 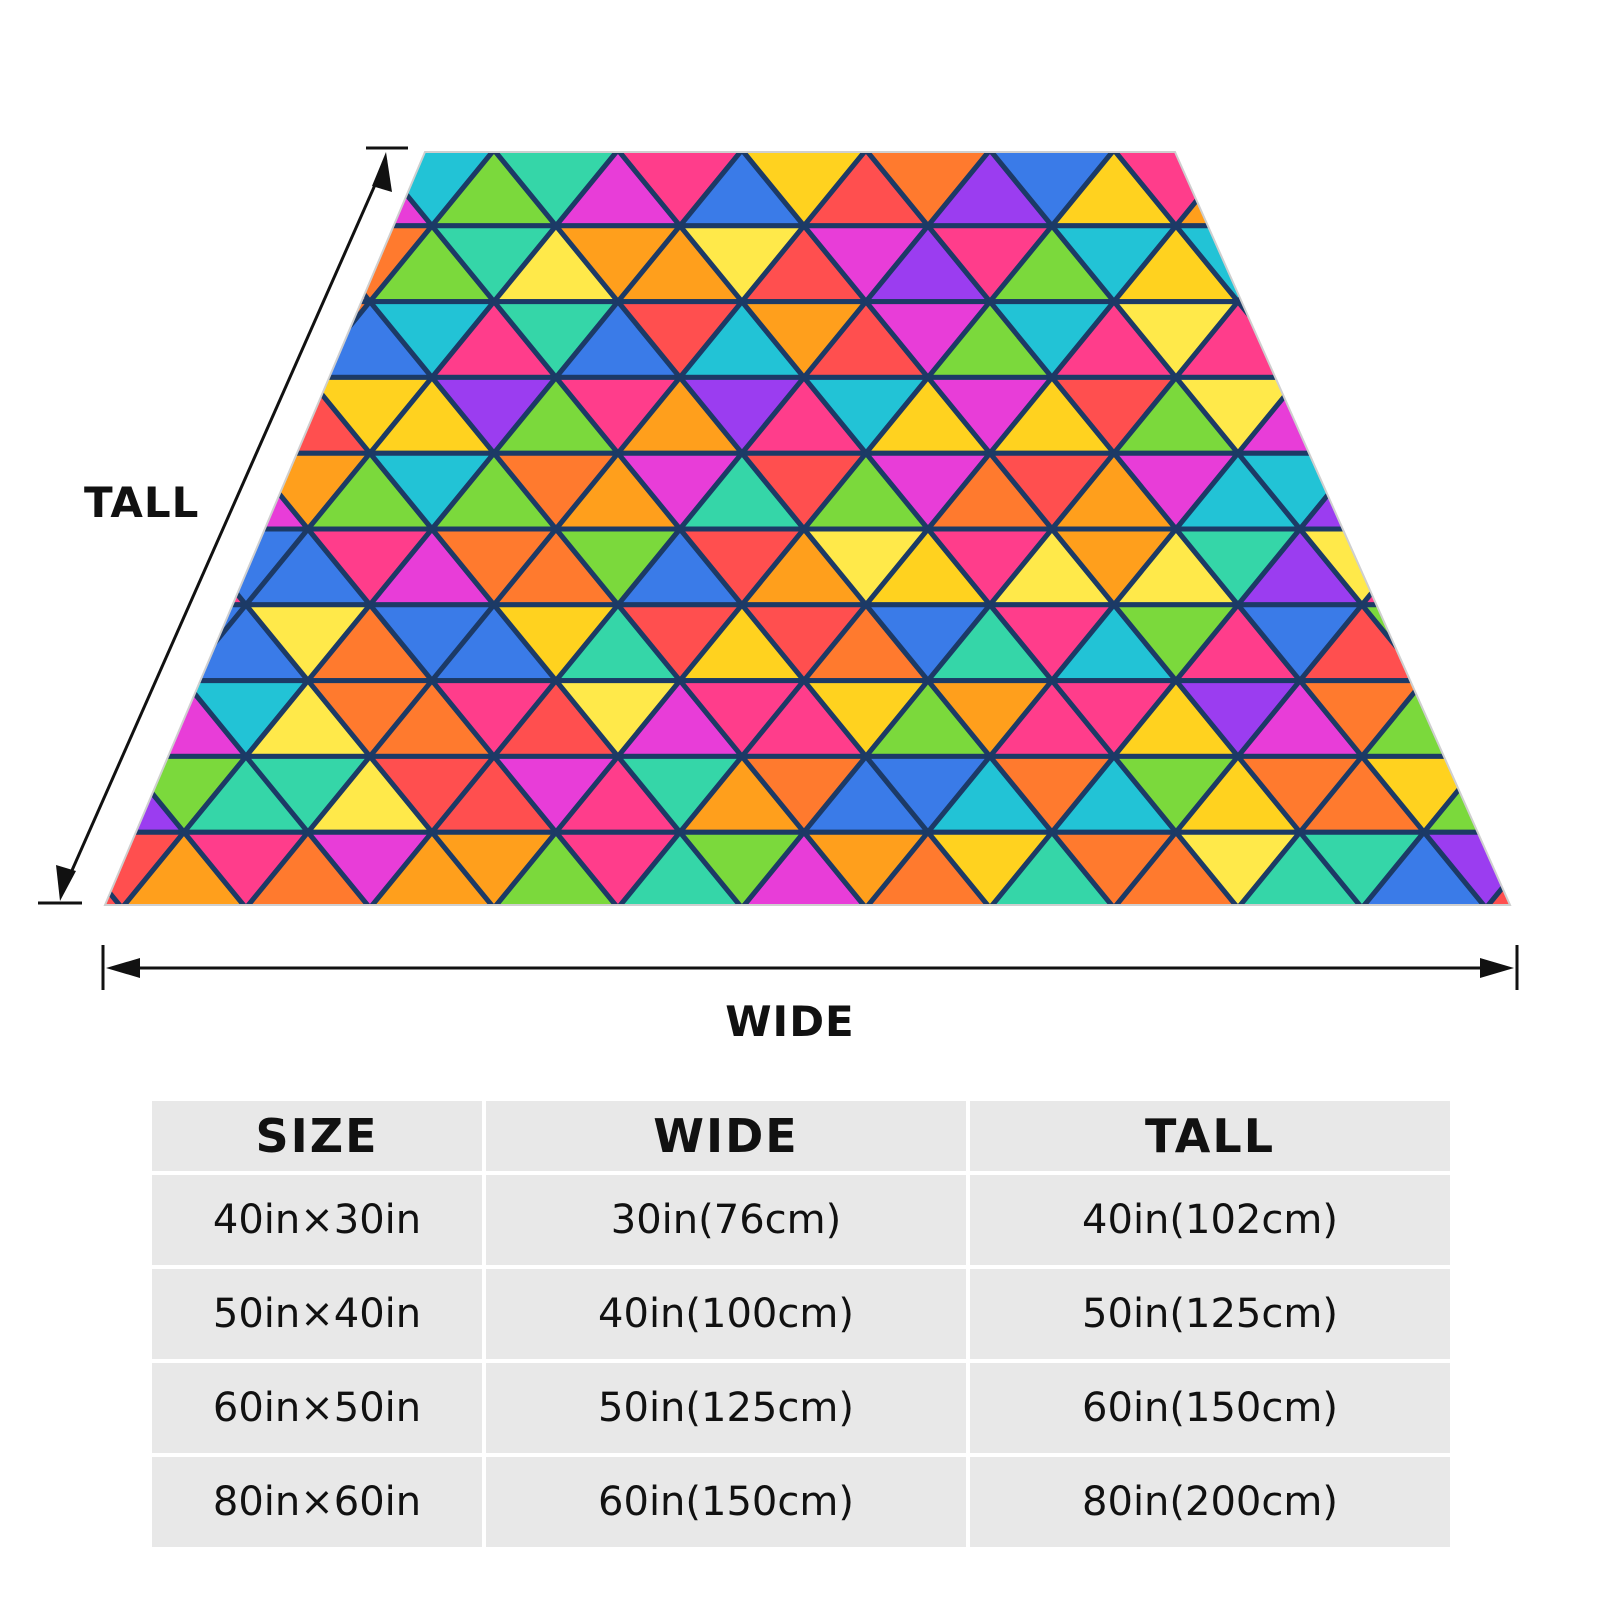 What do you see at coordinates (1497, 968) in the screenshot?
I see `arrow-head-right-icon` at bounding box center [1497, 968].